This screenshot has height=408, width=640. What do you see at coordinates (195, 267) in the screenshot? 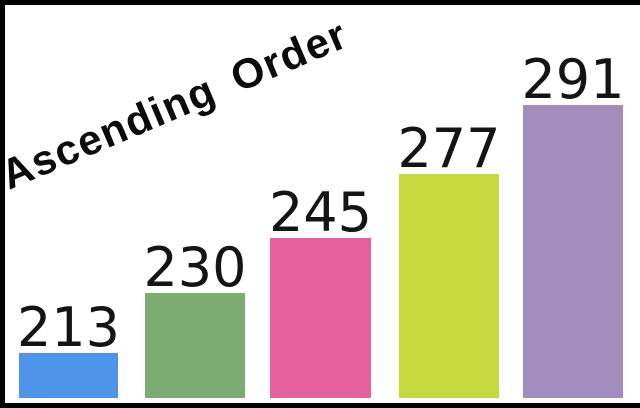
I see `bar-value-label-2: 230` at bounding box center [195, 267].